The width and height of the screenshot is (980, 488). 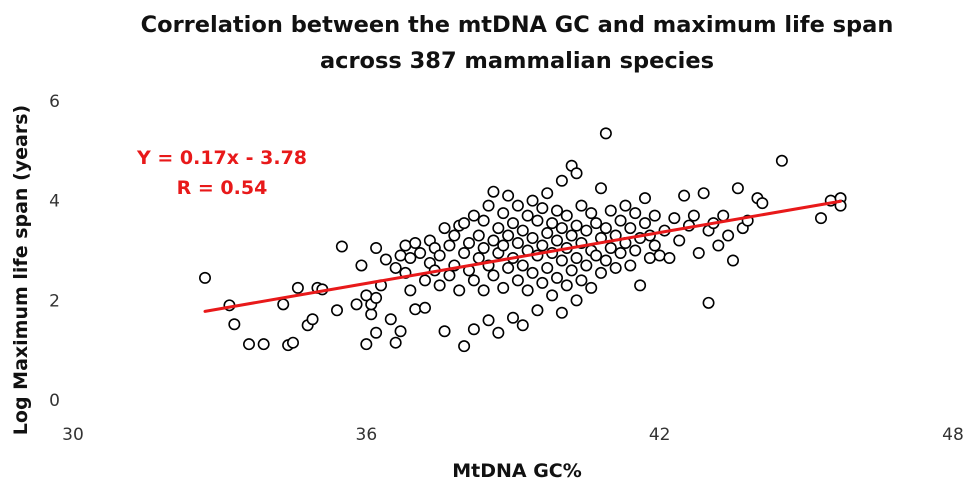 I want to click on chart-title-line2: across 387 mammalian species, so click(x=517, y=61).